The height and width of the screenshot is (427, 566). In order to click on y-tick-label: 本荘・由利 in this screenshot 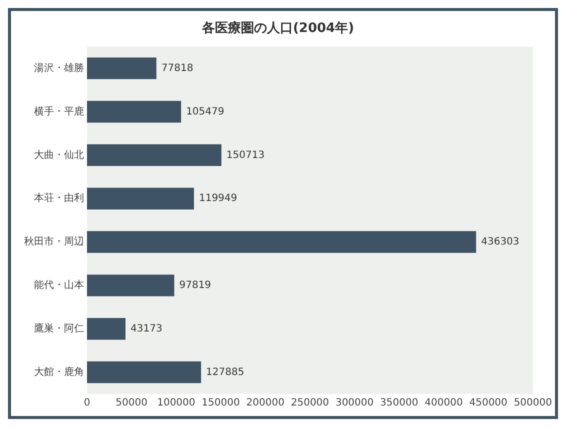, I will do `click(59, 198)`.